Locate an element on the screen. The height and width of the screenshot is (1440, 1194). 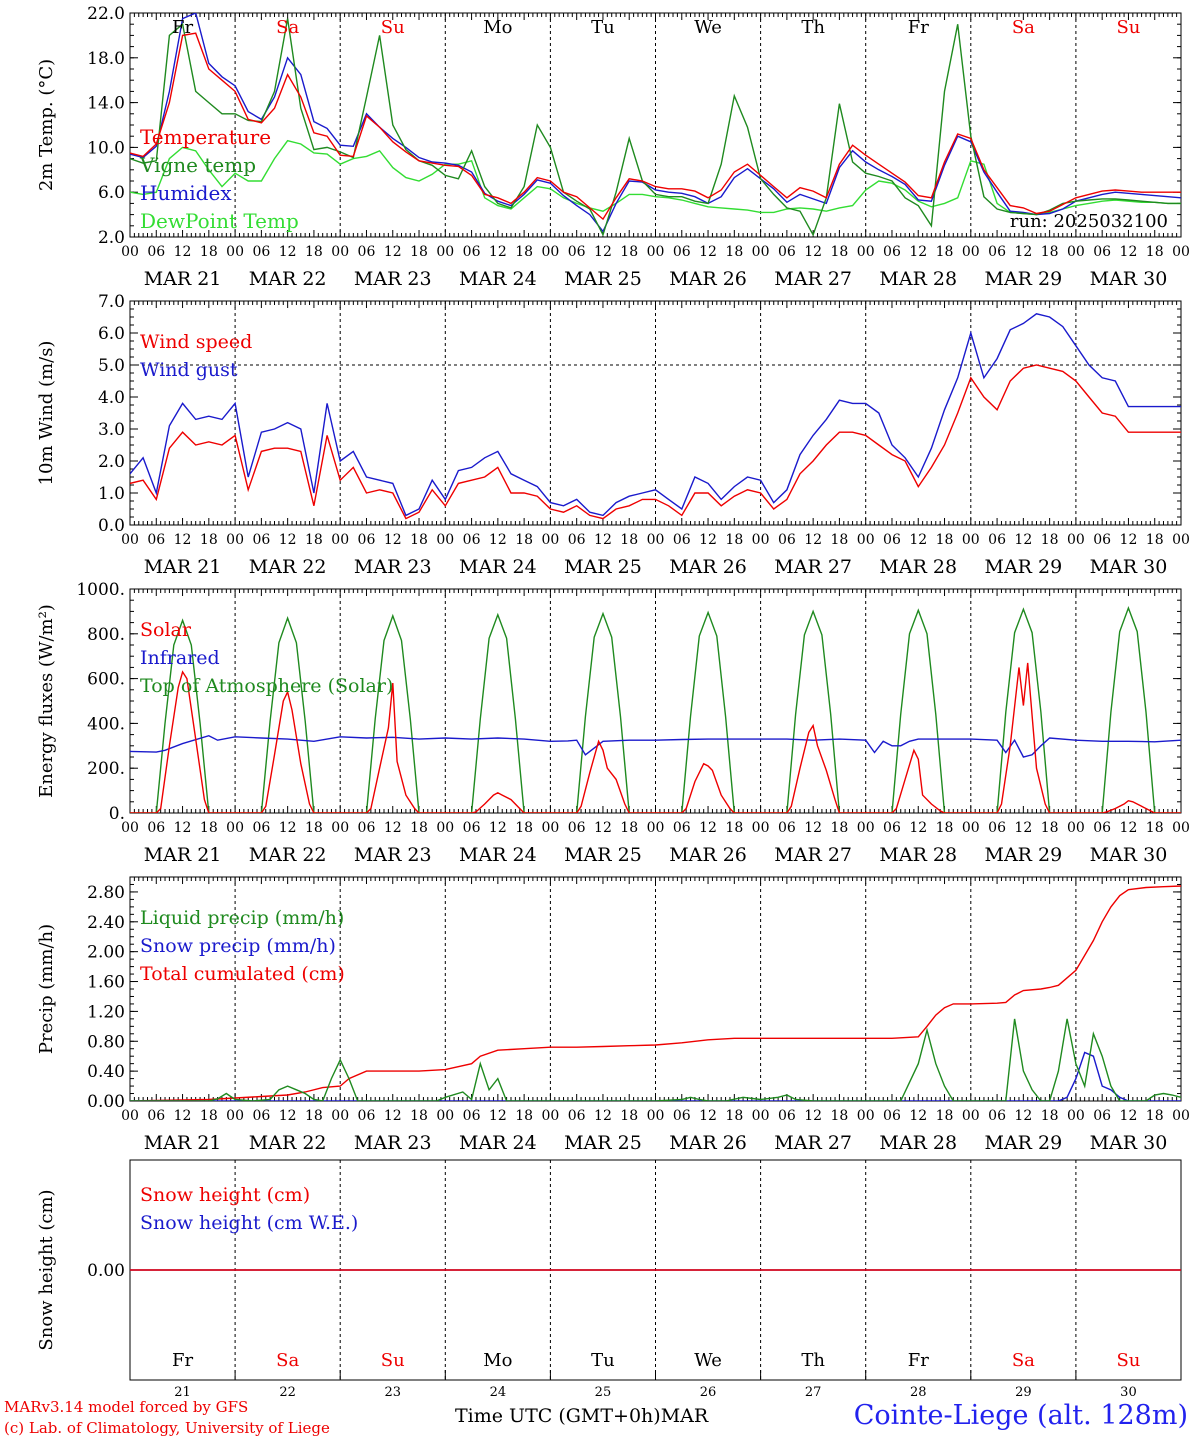
date-label: MAR 29 is located at coordinates (1023, 1143).